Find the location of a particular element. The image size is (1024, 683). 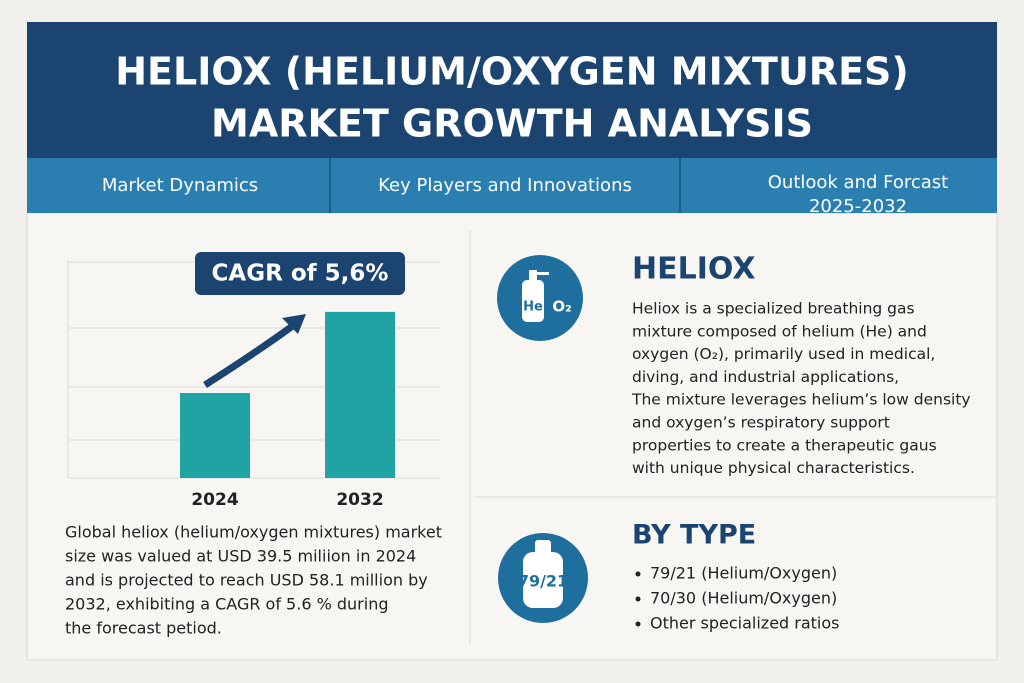

icon-label: 79/21 is located at coordinates (543, 581).